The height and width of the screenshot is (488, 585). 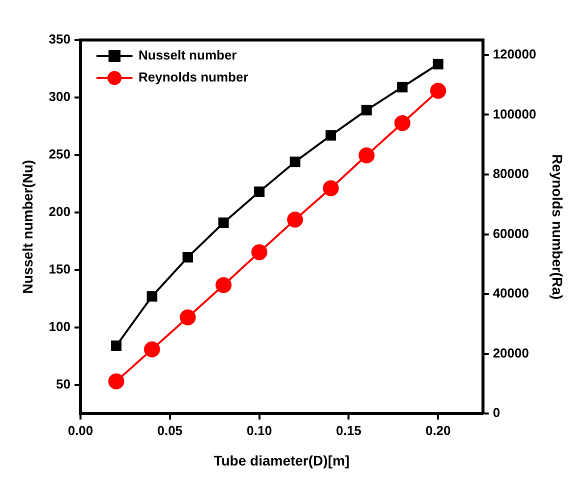 I want to click on y-tick-label: 250, so click(x=59, y=154).